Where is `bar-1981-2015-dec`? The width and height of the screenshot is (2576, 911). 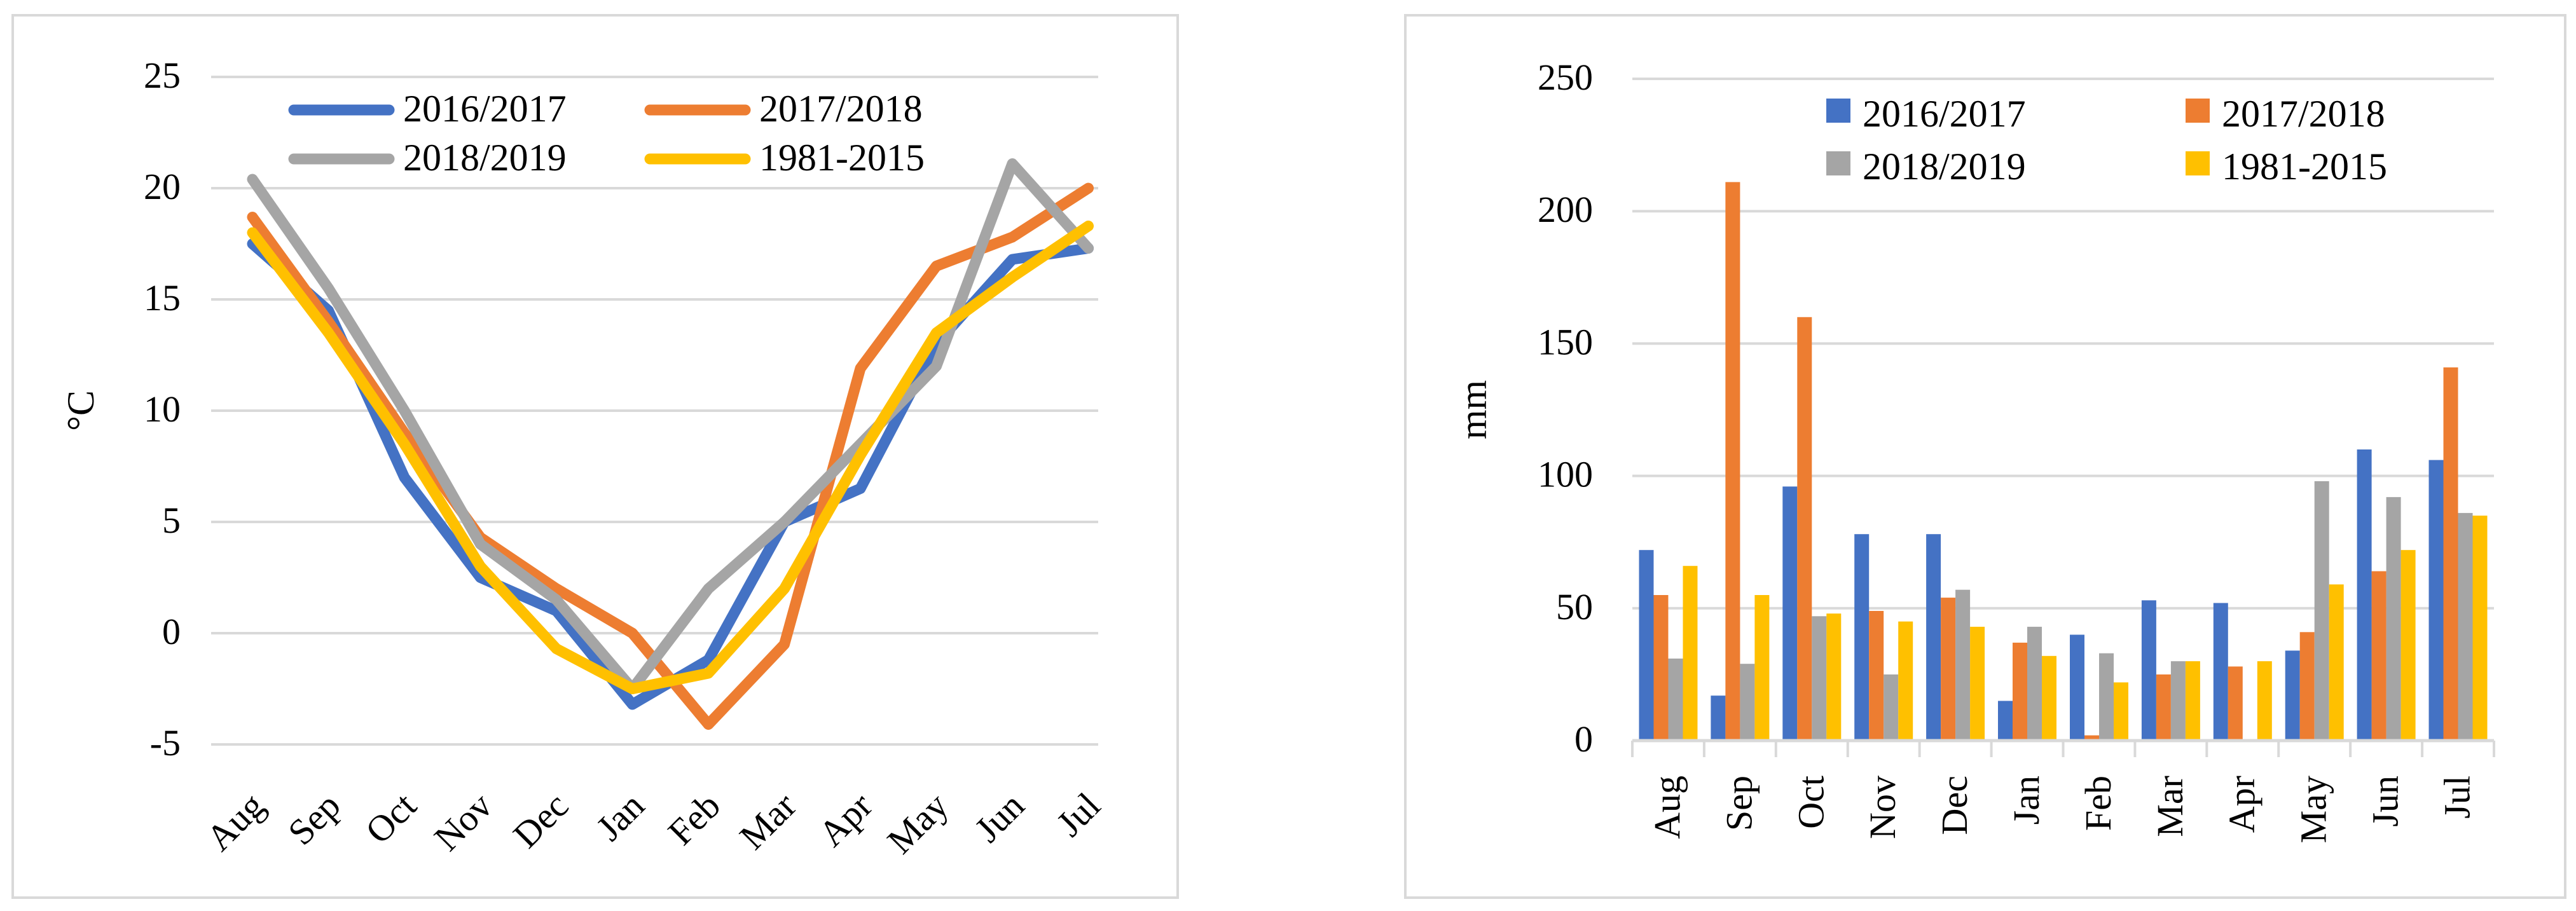 bar-1981-2015-dec is located at coordinates (1977, 683).